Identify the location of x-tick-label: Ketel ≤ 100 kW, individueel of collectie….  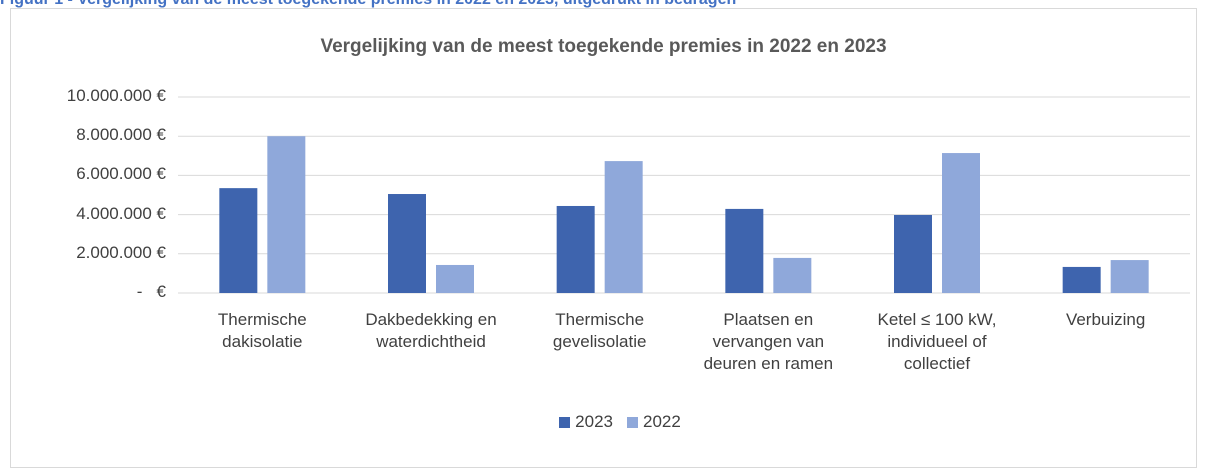
(937, 341).